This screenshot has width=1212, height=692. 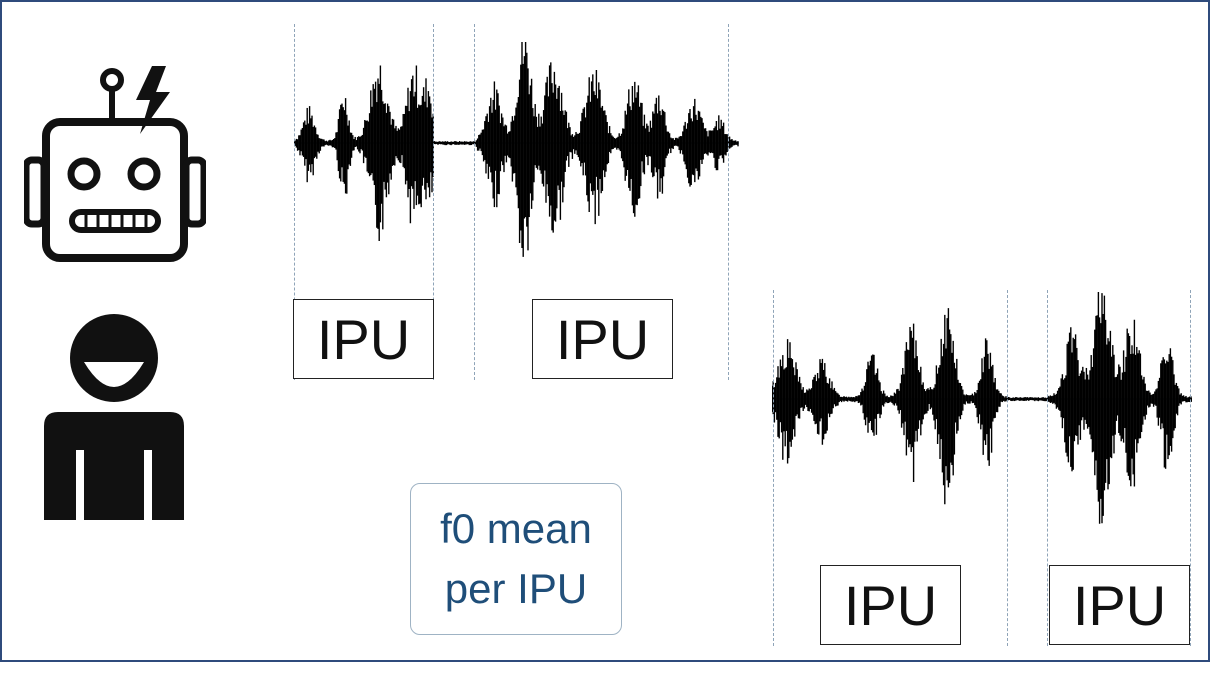 I want to click on feature-label-box: f0 mean per IPU, so click(x=516, y=559).